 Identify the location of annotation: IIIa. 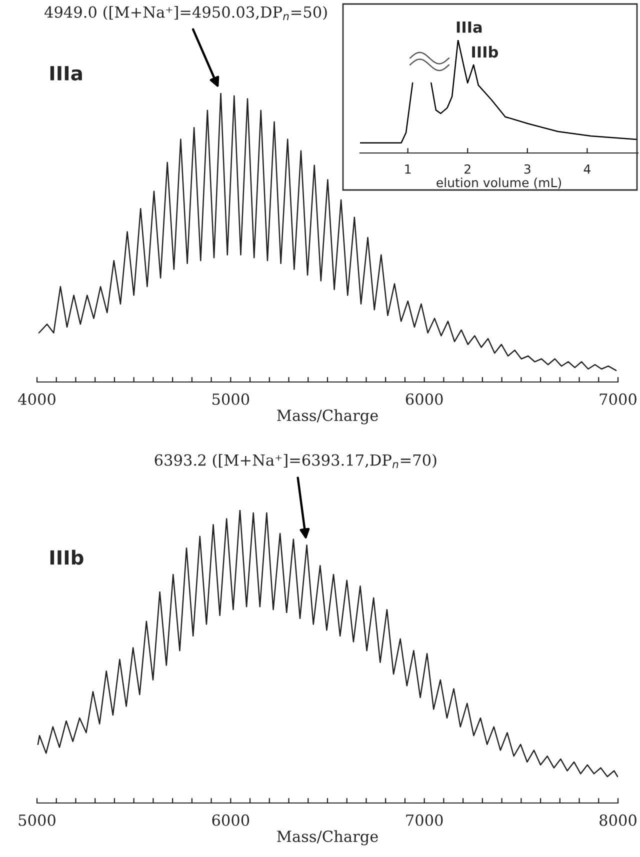
(469, 27).